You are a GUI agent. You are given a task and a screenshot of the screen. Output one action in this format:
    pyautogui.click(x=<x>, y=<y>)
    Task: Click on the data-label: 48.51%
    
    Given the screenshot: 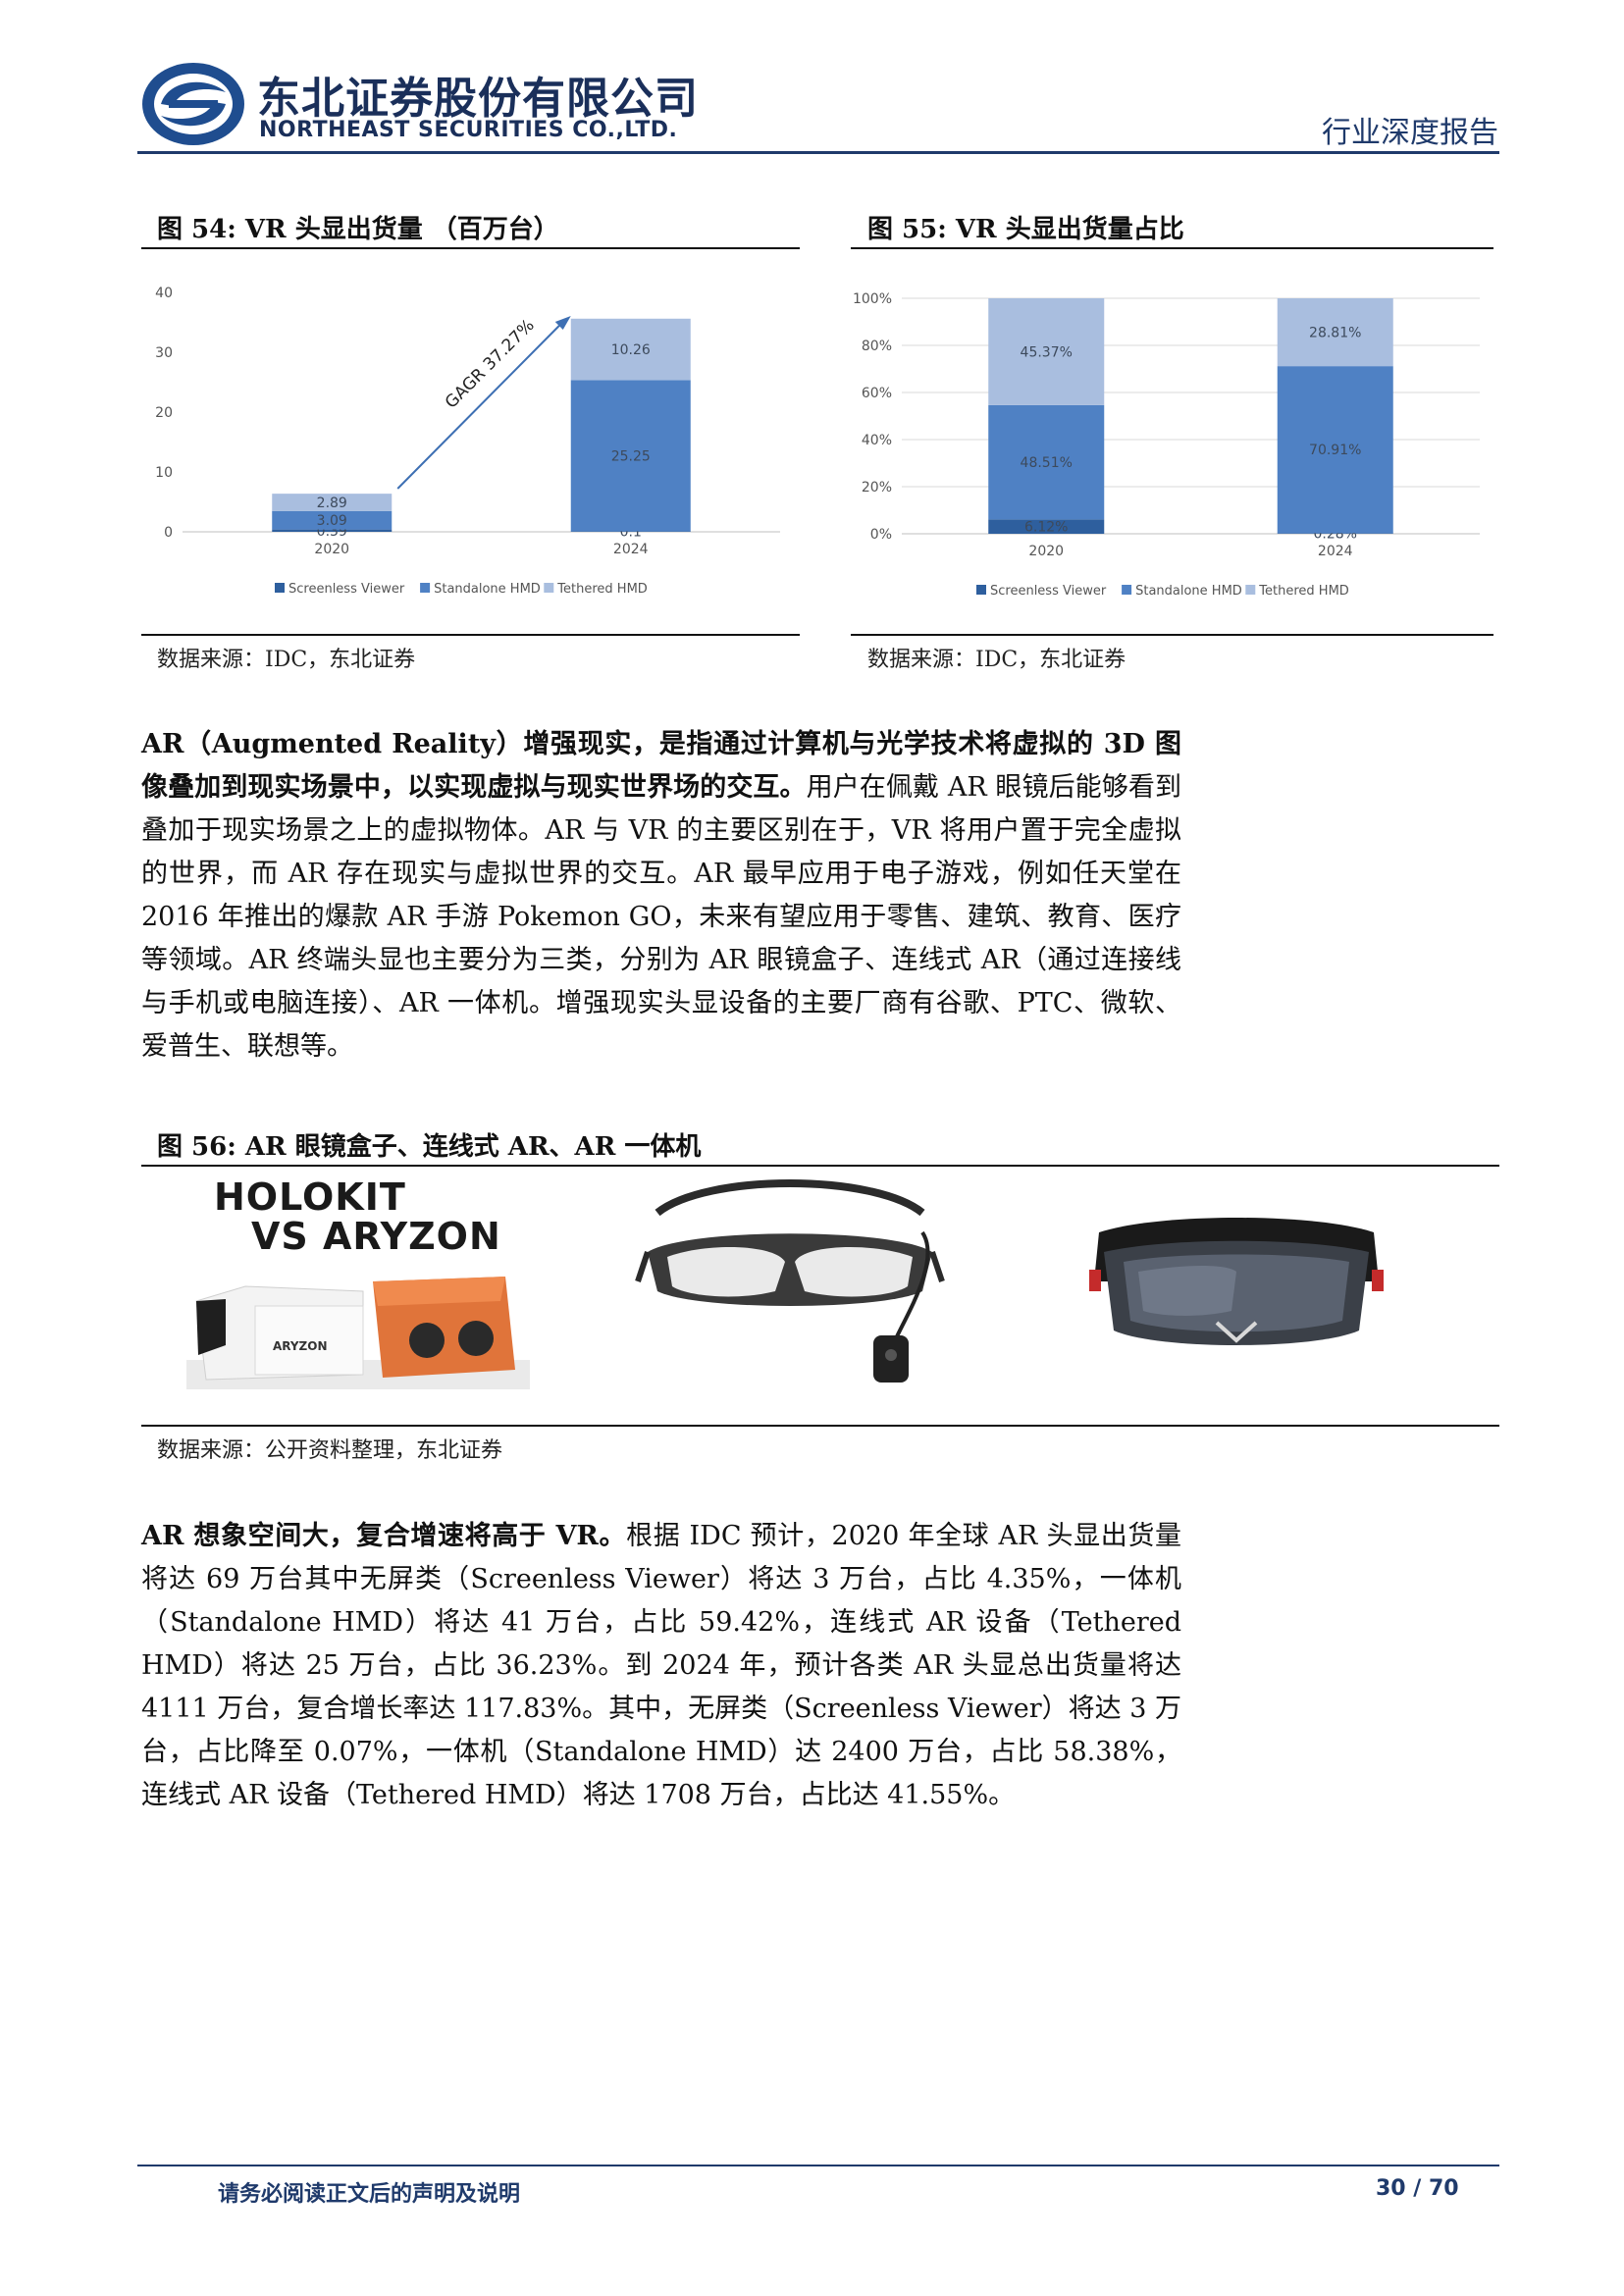 What is the action you would take?
    pyautogui.click(x=1047, y=463)
    